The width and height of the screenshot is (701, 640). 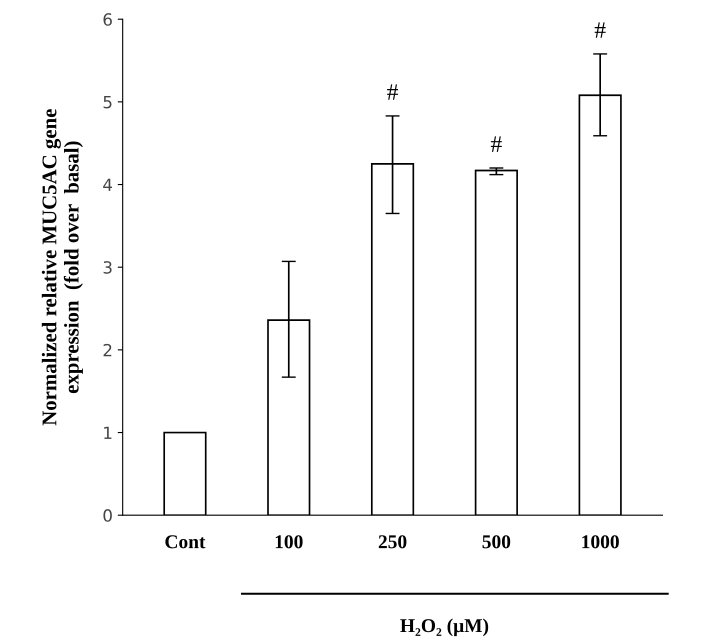 What do you see at coordinates (108, 19) in the screenshot?
I see `y-tick-label: 6` at bounding box center [108, 19].